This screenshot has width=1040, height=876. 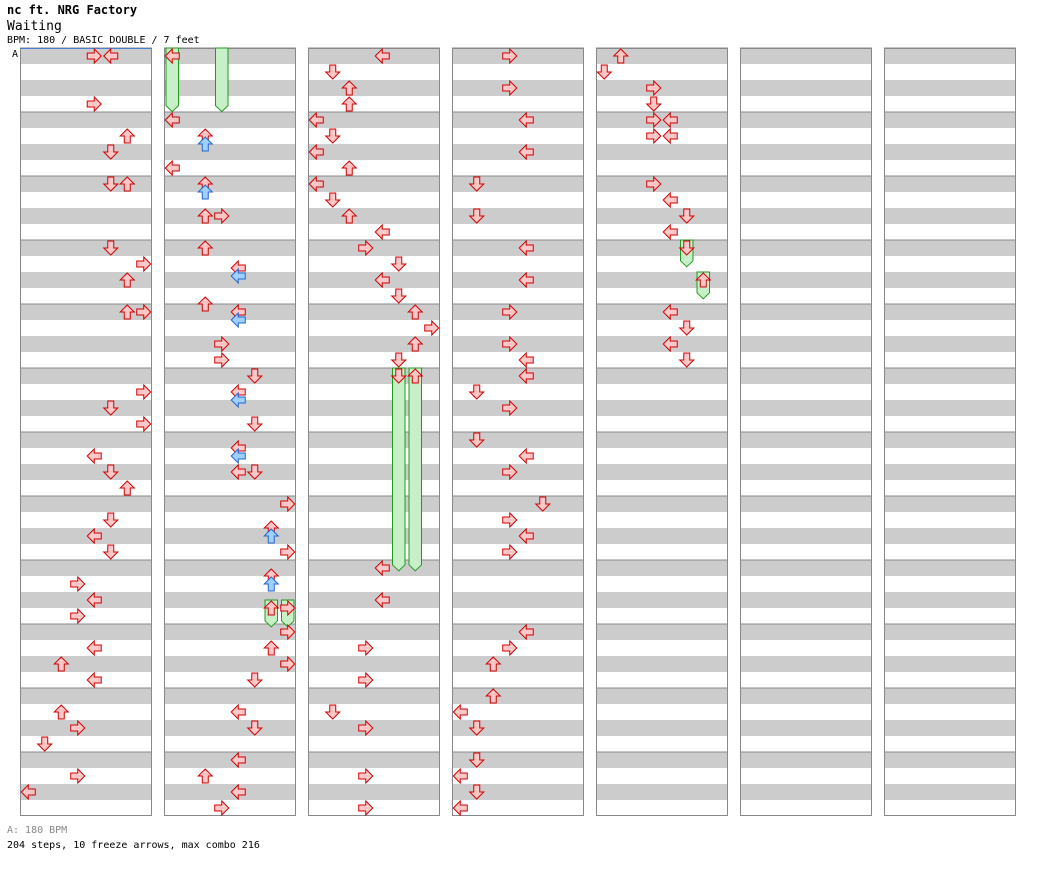 What do you see at coordinates (222, 80) in the screenshot?
I see `freeze-arrow` at bounding box center [222, 80].